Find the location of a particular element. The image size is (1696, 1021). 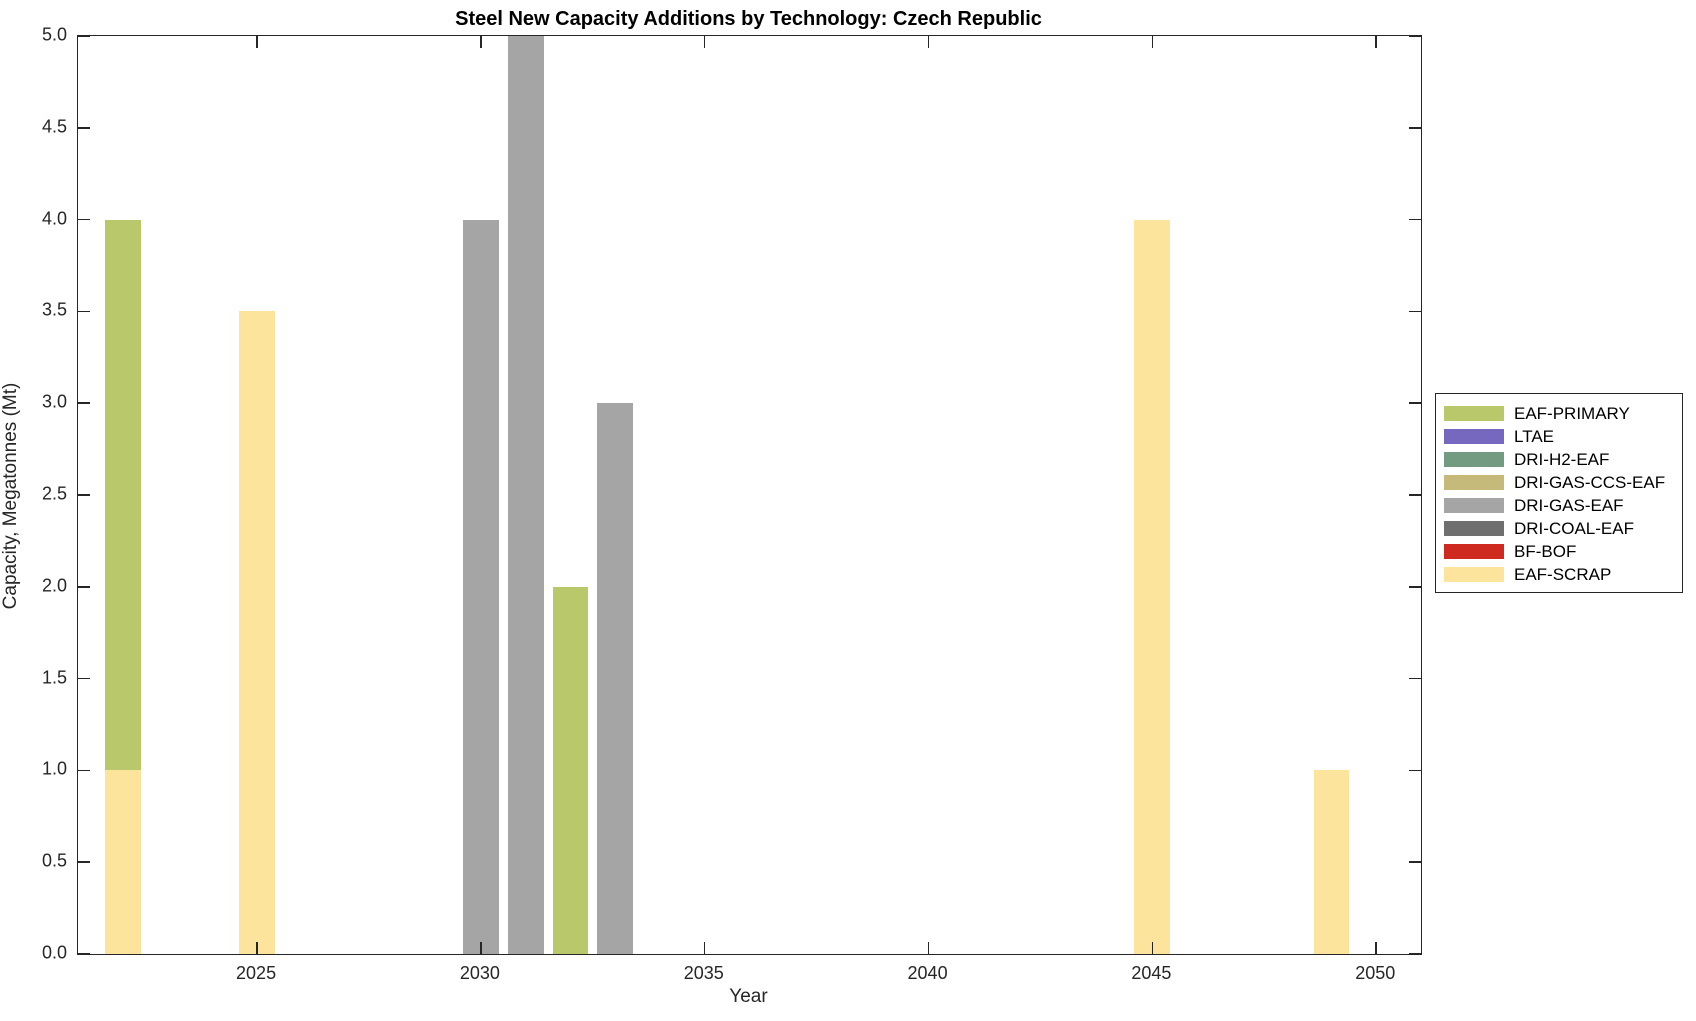

legend-item-dri-gas-ccs-eaf: DRI-GAS-CCS-EAF is located at coordinates (1563, 482).